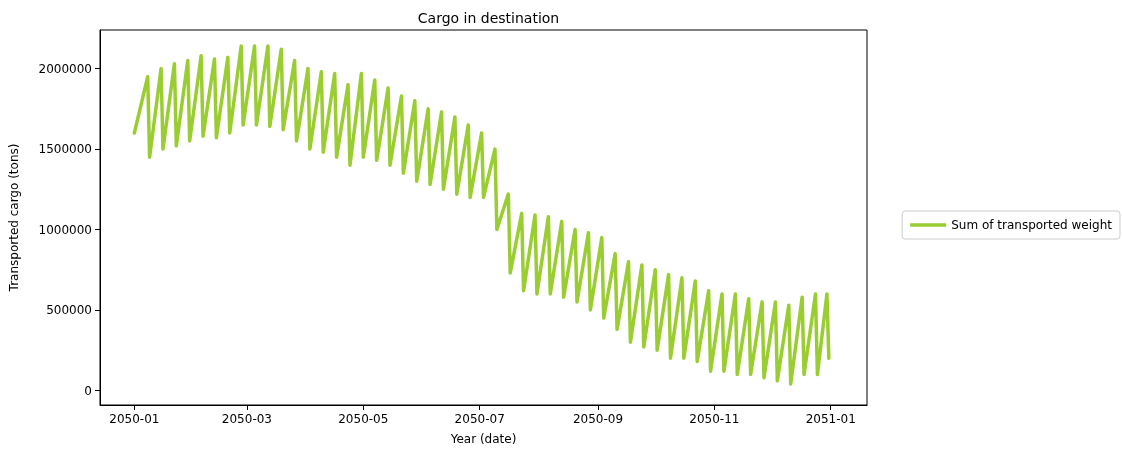 The image size is (1122, 450). Describe the element at coordinates (65, 149) in the screenshot. I see `y-tick-label: 1500000` at that location.